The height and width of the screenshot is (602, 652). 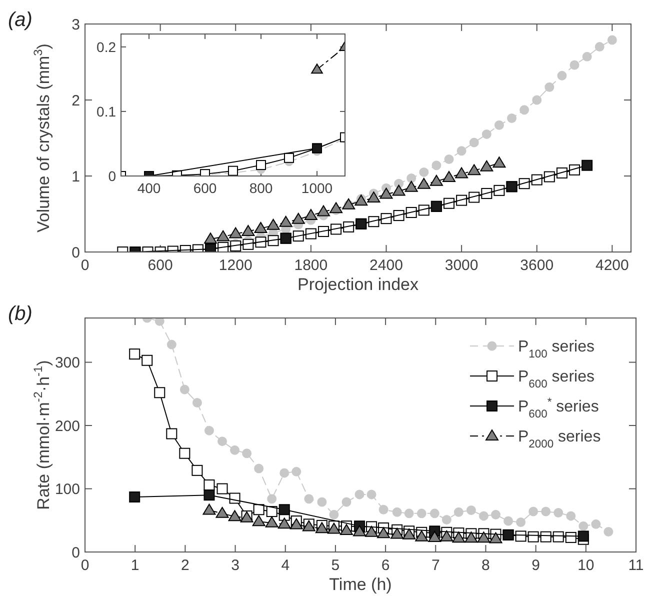 I want to click on x-tick-label: 1800, so click(x=311, y=265).